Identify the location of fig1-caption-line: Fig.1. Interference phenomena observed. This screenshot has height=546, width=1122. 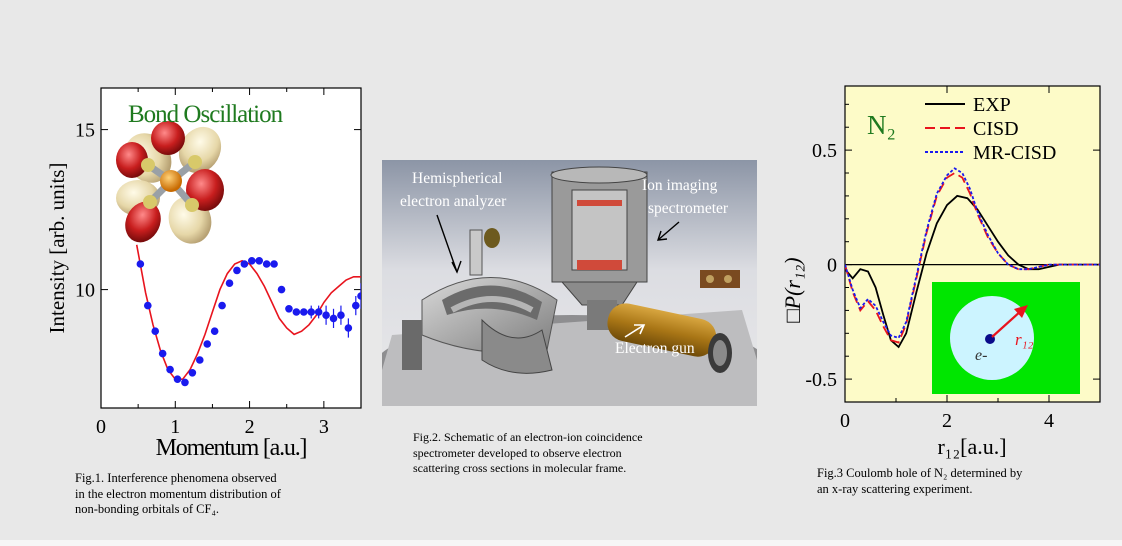
(176, 478).